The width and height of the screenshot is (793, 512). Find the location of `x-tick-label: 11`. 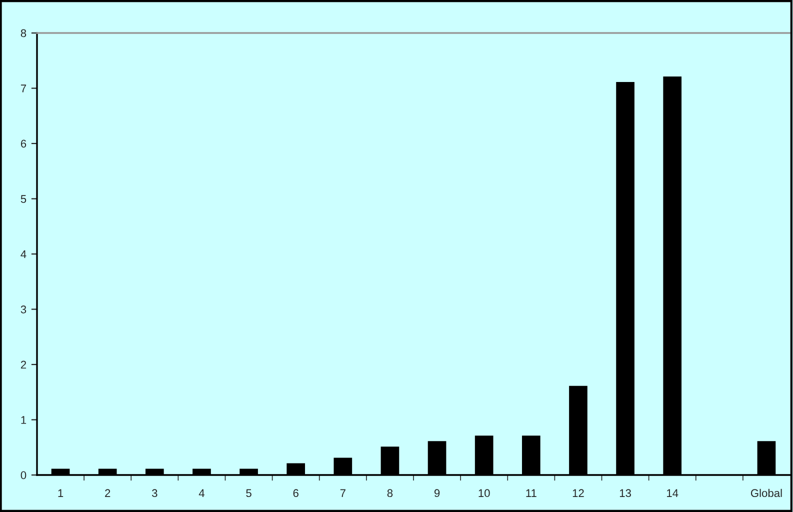

x-tick-label: 11 is located at coordinates (531, 493).